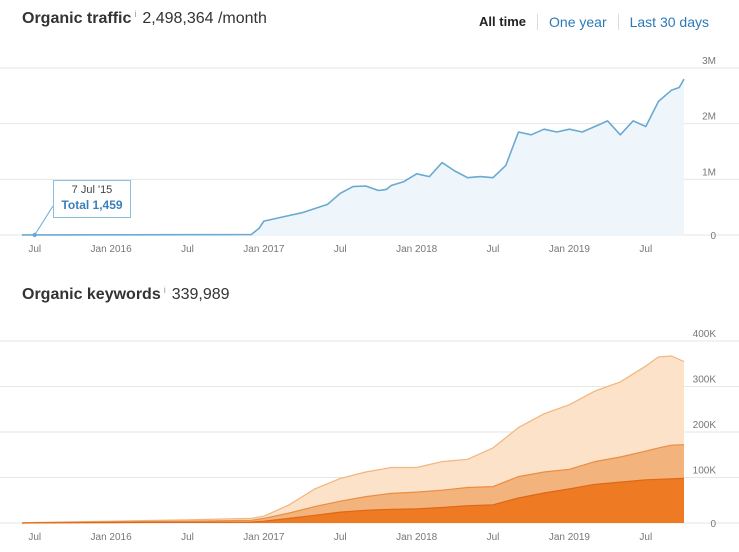  What do you see at coordinates (92, 205) in the screenshot?
I see `tooltip-total: Total 1,459` at bounding box center [92, 205].